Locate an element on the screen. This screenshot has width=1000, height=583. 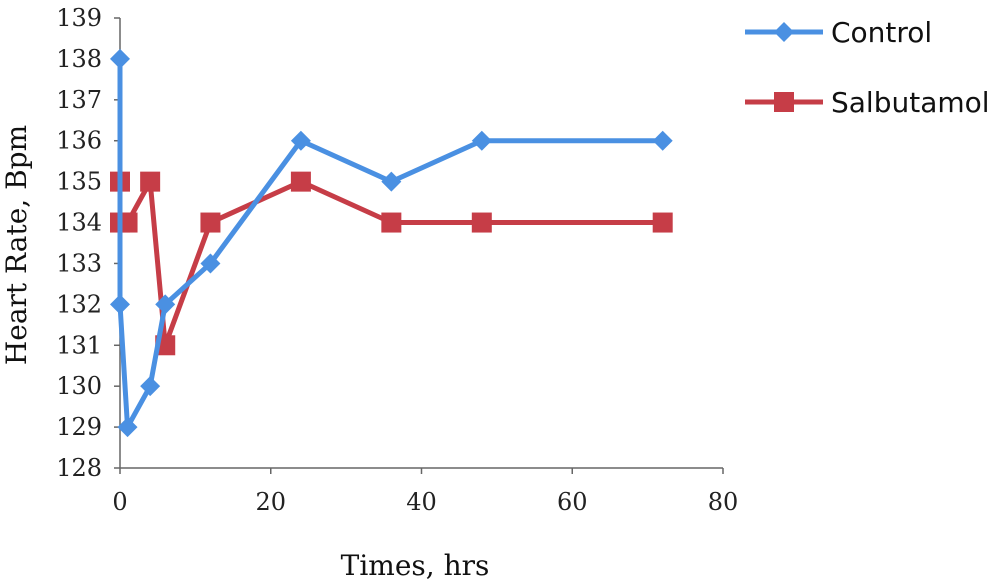
x-tick-label: 80 is located at coordinates (723, 502).